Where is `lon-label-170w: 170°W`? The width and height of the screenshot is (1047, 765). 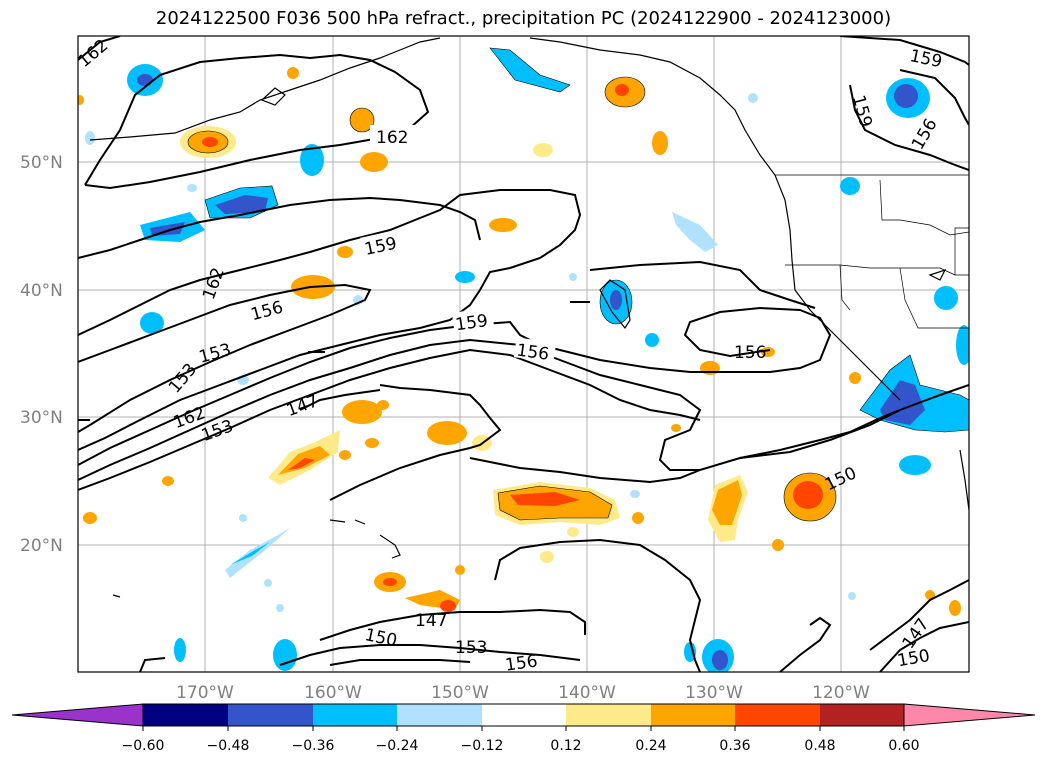 lon-label-170w: 170°W is located at coordinates (205, 693).